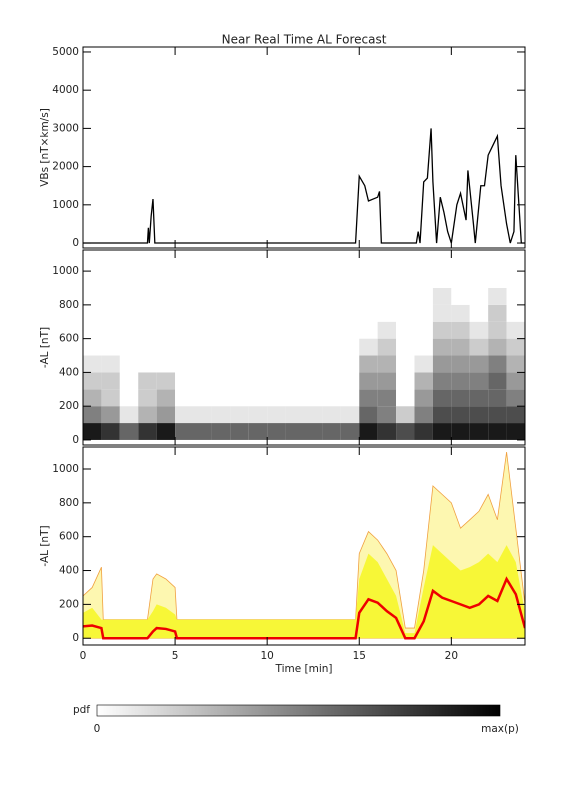  I want to click on x-tick-label: 20, so click(451, 656).